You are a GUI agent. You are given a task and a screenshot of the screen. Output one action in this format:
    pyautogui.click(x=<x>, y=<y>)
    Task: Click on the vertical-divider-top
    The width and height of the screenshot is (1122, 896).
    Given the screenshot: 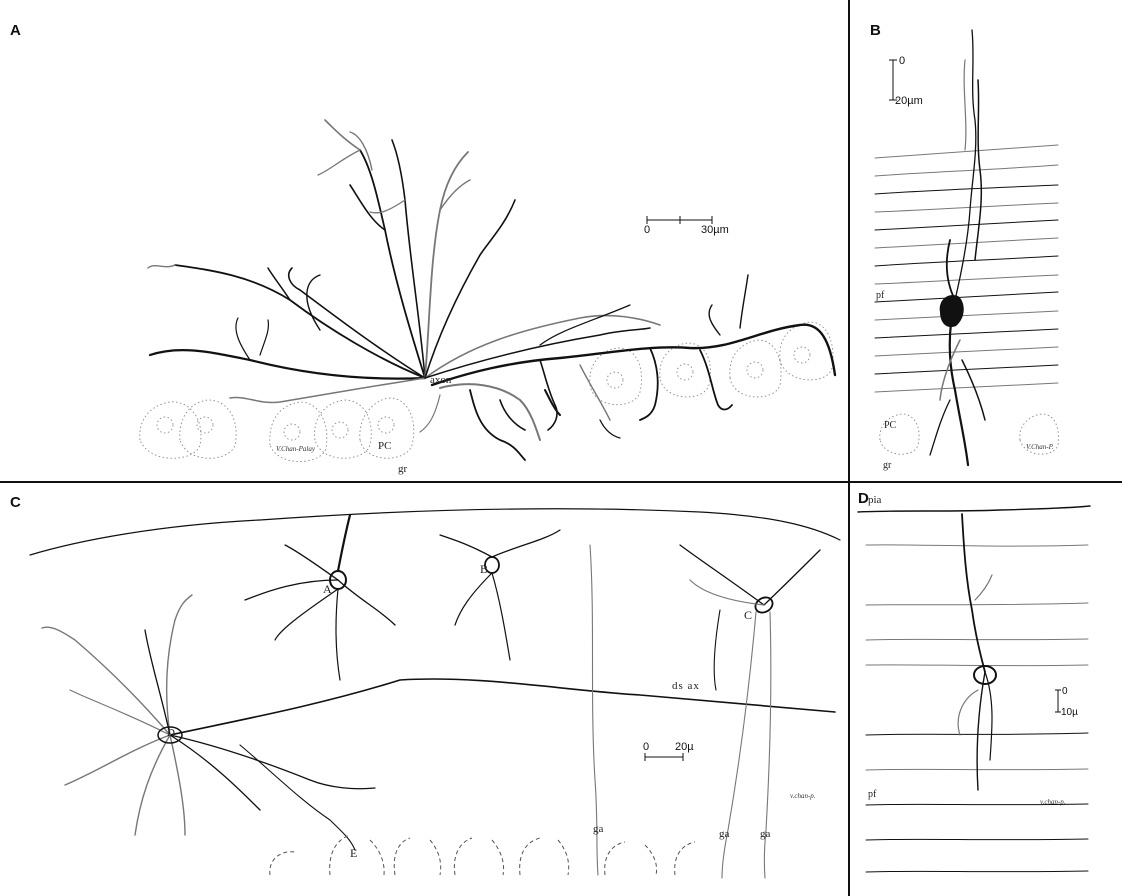 What is the action you would take?
    pyautogui.click(x=849, y=241)
    